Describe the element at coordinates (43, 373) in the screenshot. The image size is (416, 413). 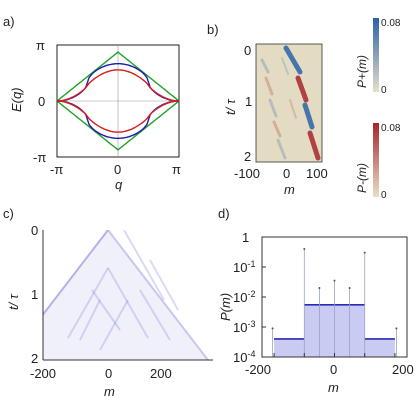
I see `panel-c-xtick-minus-200: -200` at that location.